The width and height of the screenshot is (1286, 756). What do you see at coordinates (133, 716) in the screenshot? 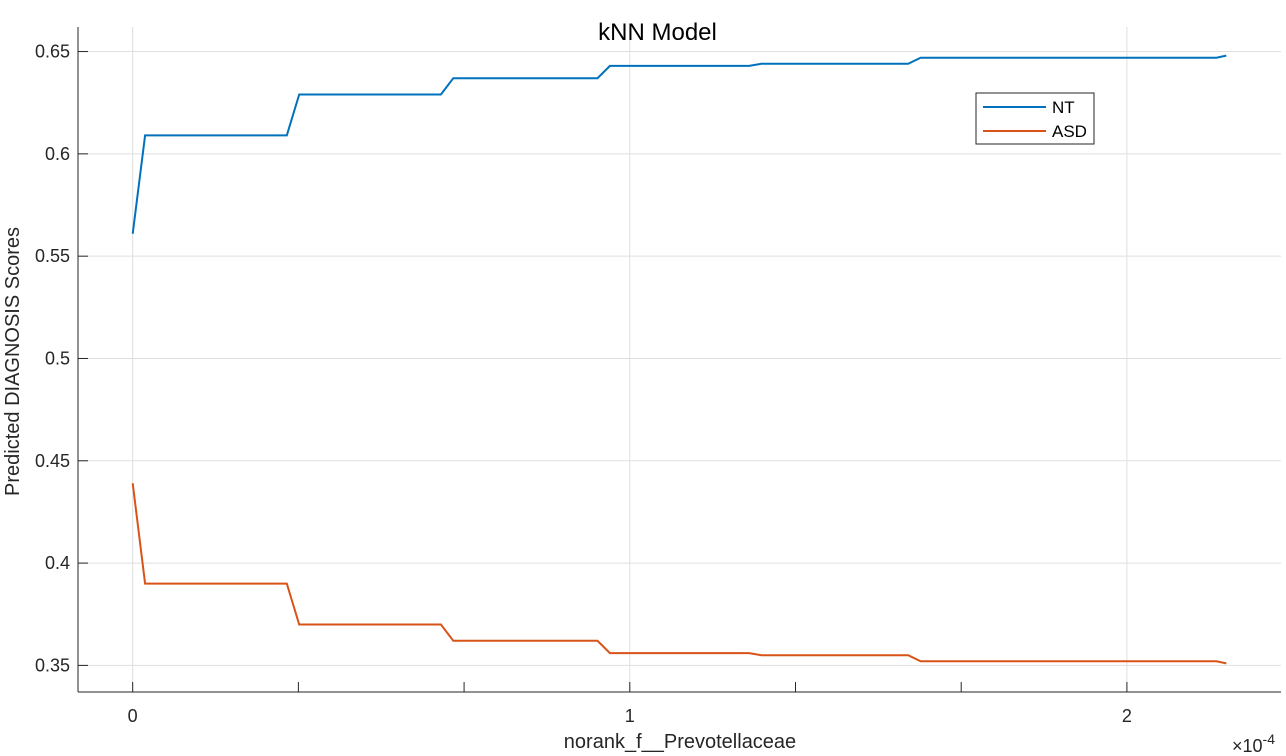
I see `x-tick-label: 0` at bounding box center [133, 716].